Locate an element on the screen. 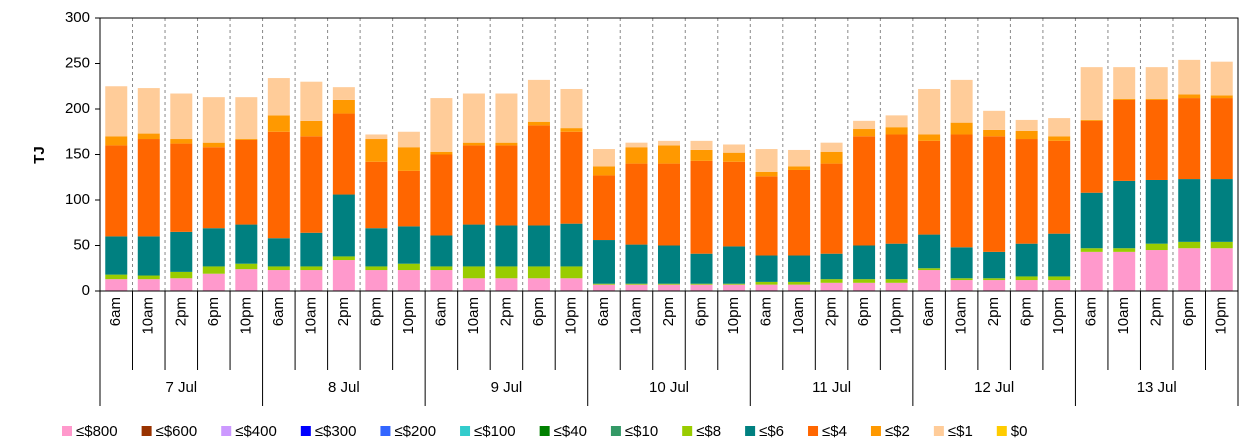 The width and height of the screenshot is (1258, 448). legend-label: ≤$8 is located at coordinates (708, 431).